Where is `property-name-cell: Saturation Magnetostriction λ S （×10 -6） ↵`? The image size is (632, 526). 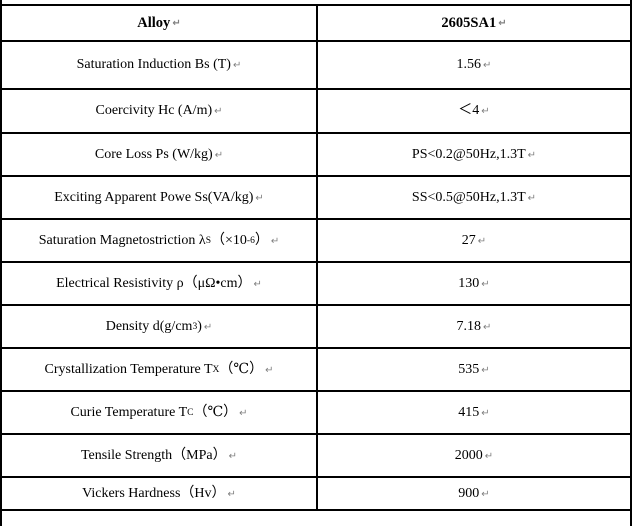
property-name-cell: Saturation Magnetostriction λ S （×10 -6） ↵ is located at coordinates (160, 240).